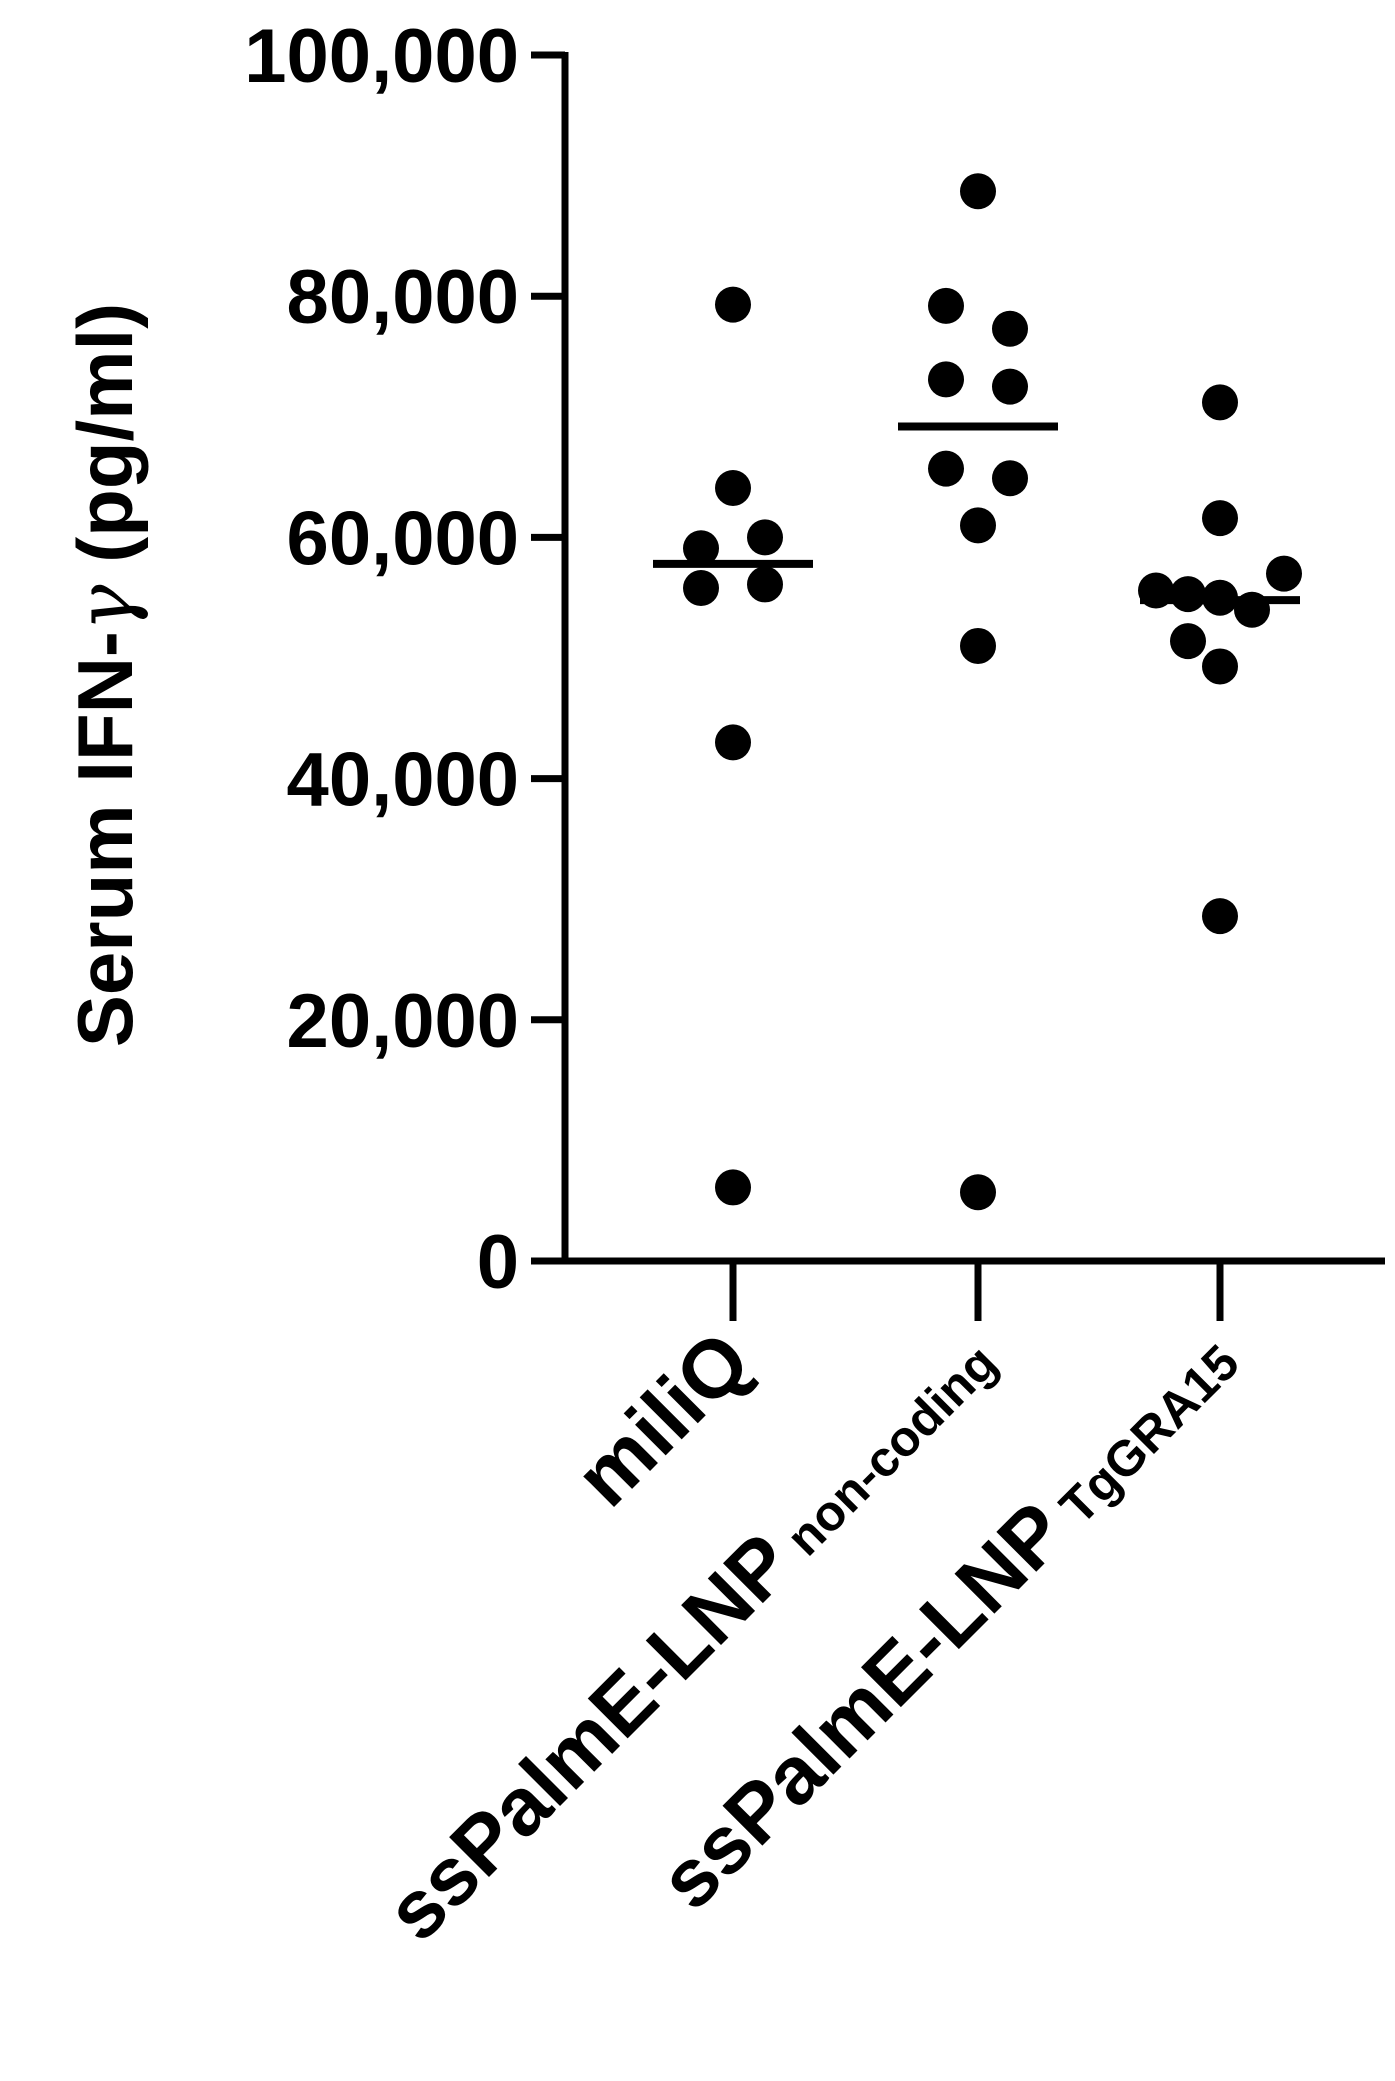  What do you see at coordinates (105, 839) in the screenshot?
I see `y-axis-title-main: Serum IFN-` at bounding box center [105, 839].